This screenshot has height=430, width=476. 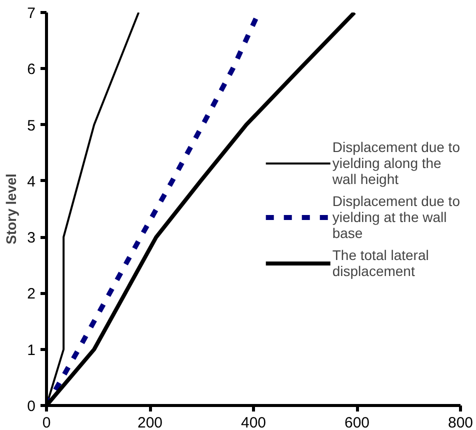 I want to click on x-tick-label: 0, so click(x=46, y=422).